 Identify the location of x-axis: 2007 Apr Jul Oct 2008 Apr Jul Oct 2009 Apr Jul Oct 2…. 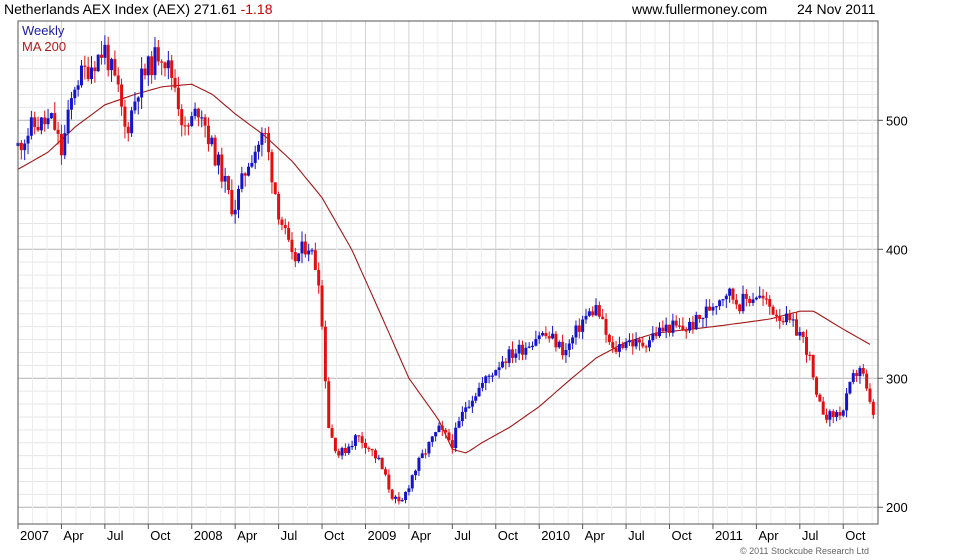
(441, 533).